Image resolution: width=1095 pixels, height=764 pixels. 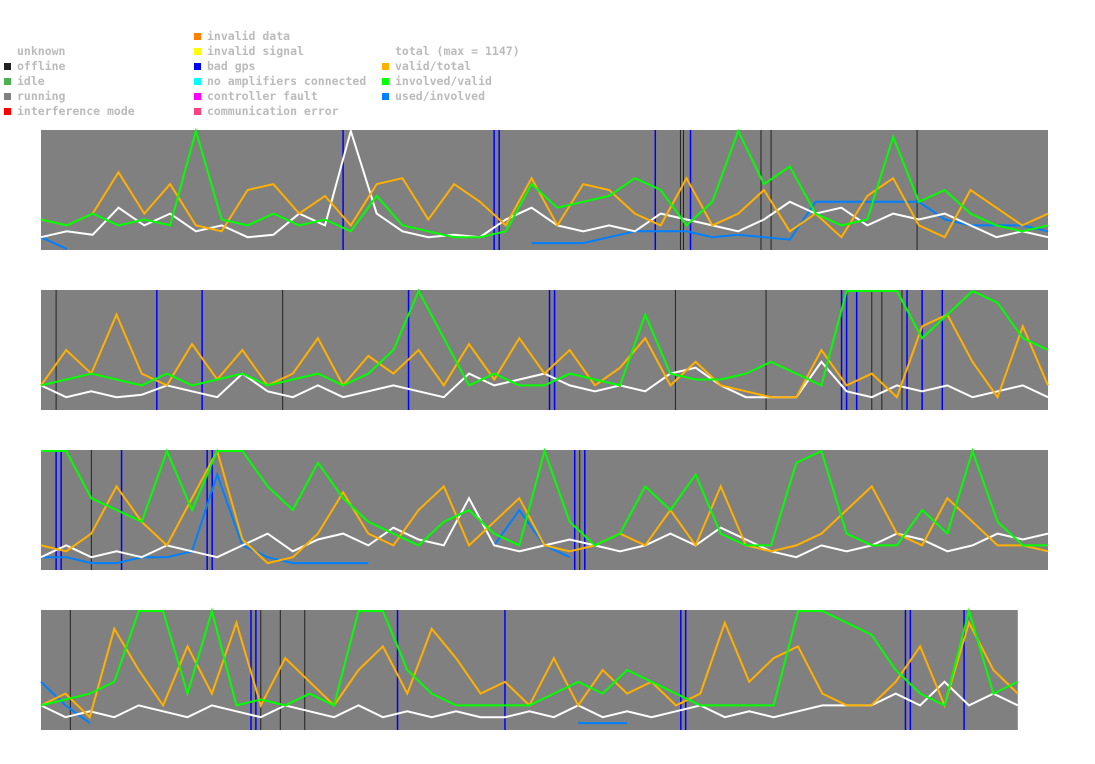 I want to click on legend-label: invalid data, so click(x=249, y=36).